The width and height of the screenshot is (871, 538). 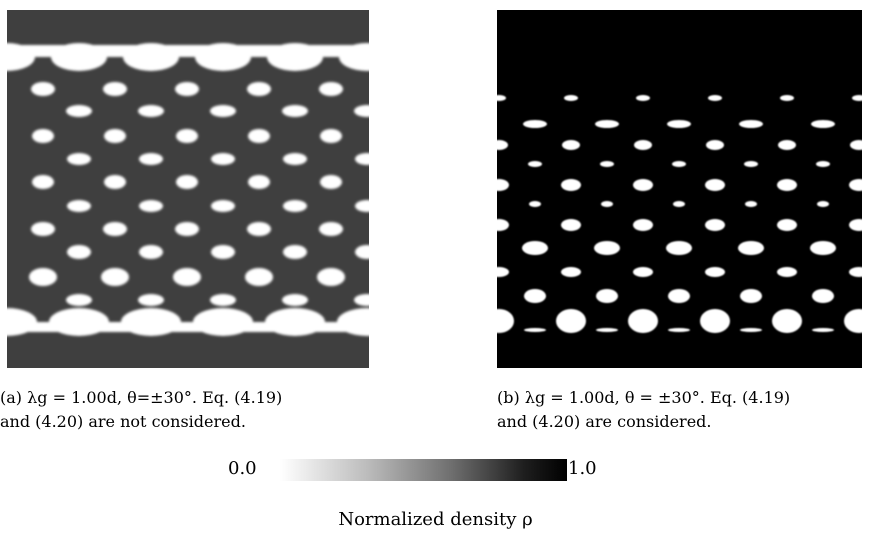 I want to click on colorbar-gradient, so click(x=423, y=470).